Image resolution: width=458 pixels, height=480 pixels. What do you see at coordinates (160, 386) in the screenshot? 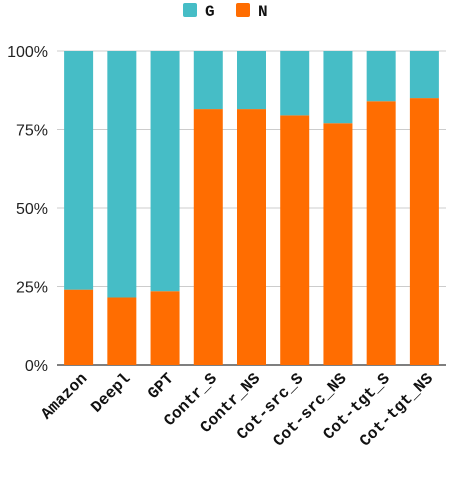
I see `x-tick-label: GPT` at bounding box center [160, 386].